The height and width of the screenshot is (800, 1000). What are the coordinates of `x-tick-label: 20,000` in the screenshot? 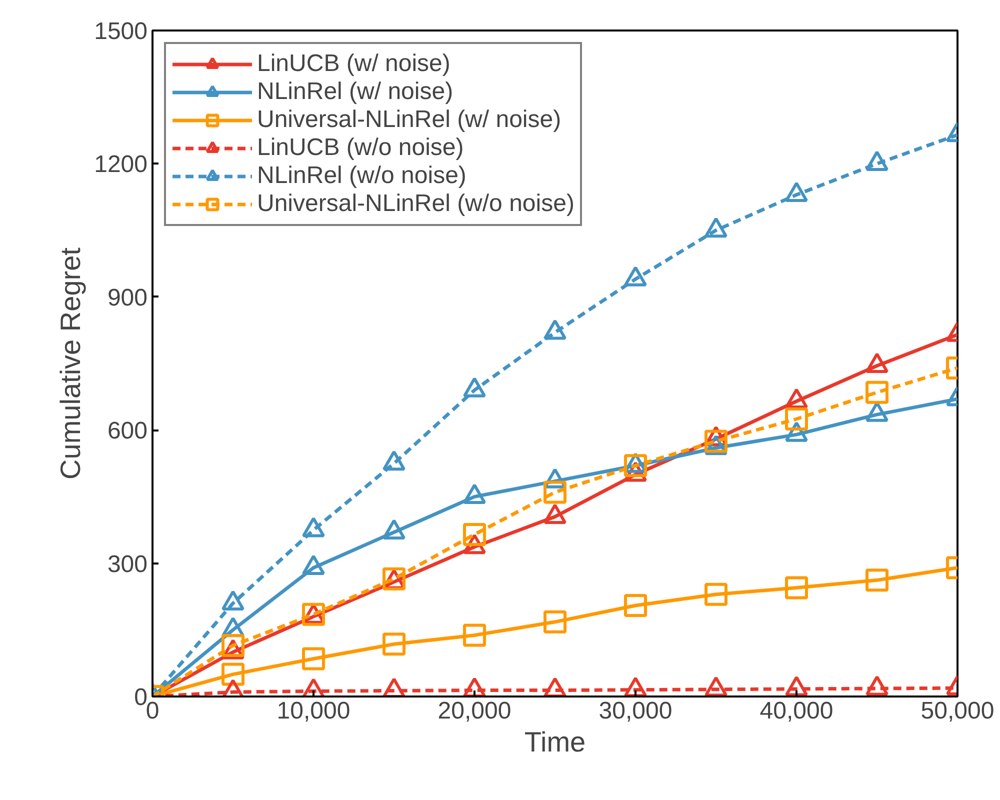 It's located at (475, 711).